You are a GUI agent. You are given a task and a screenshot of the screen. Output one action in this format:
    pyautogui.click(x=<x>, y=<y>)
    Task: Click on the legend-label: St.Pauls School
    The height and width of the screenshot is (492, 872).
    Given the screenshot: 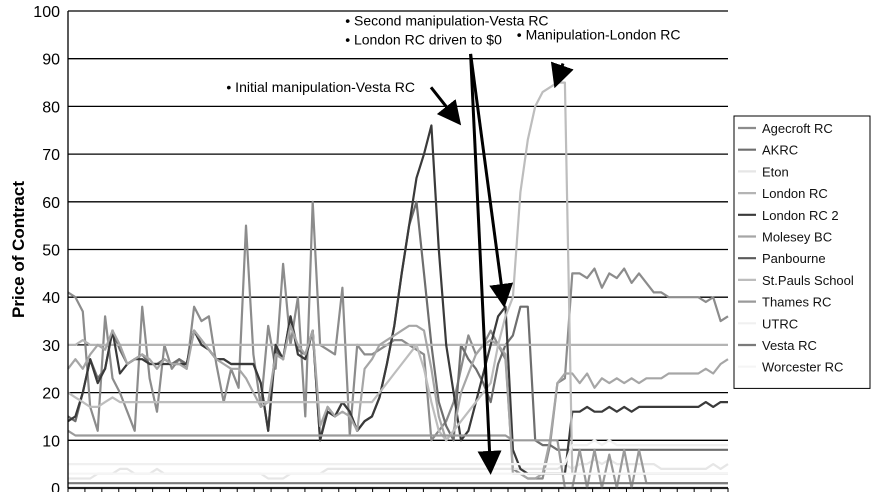 What is the action you would take?
    pyautogui.click(x=808, y=280)
    